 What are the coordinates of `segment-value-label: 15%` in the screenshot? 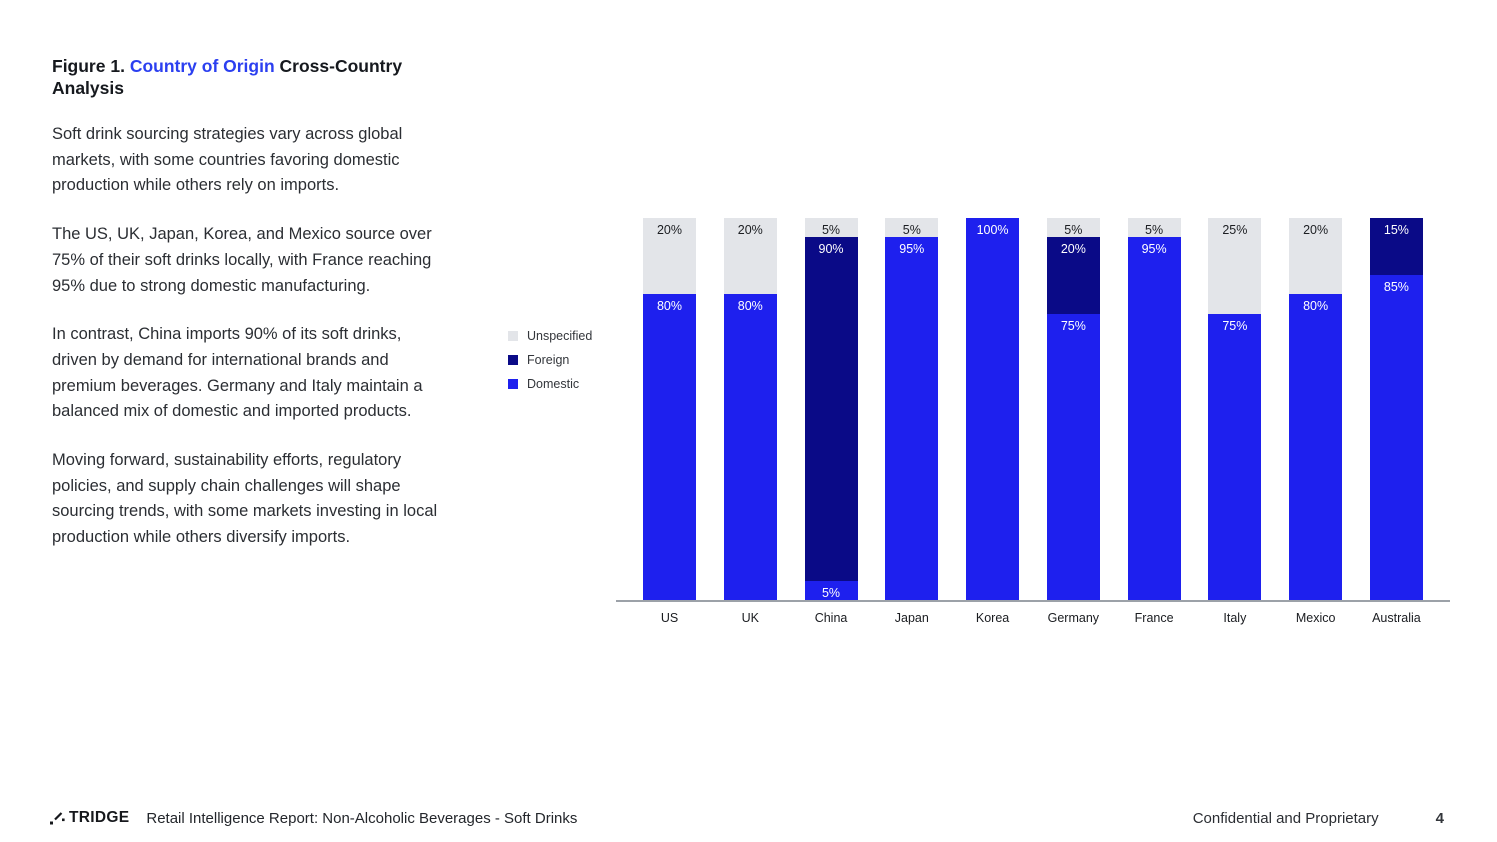 It's located at (1396, 230).